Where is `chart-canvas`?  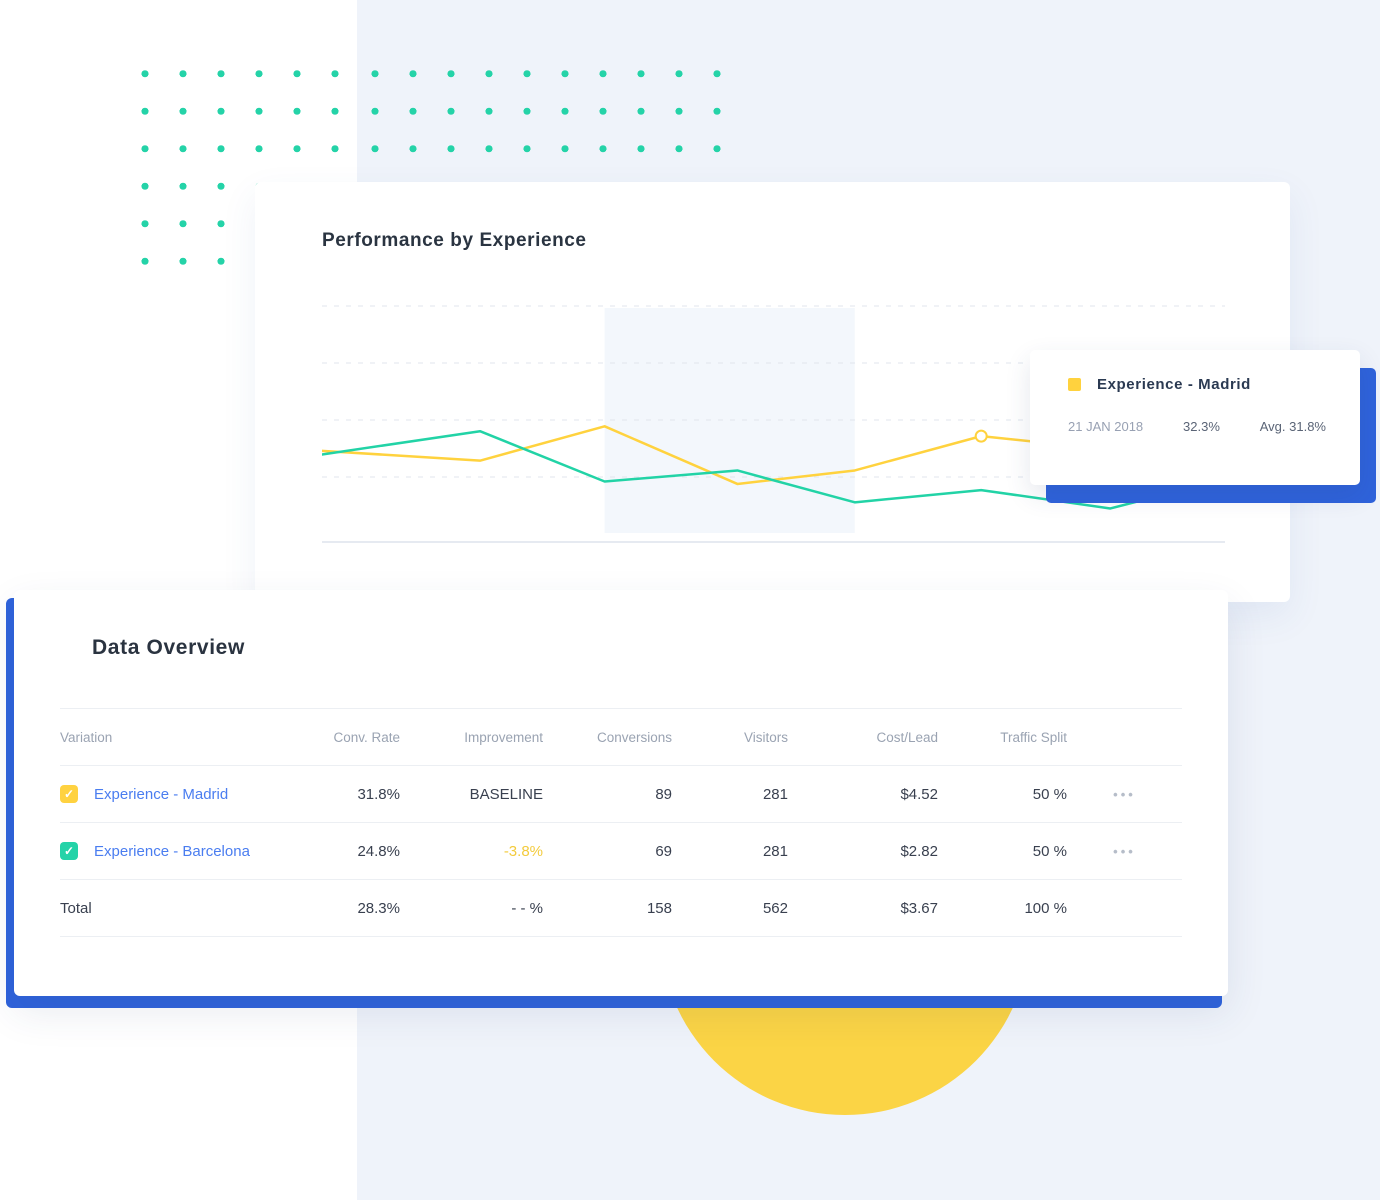 chart-canvas is located at coordinates (773, 426).